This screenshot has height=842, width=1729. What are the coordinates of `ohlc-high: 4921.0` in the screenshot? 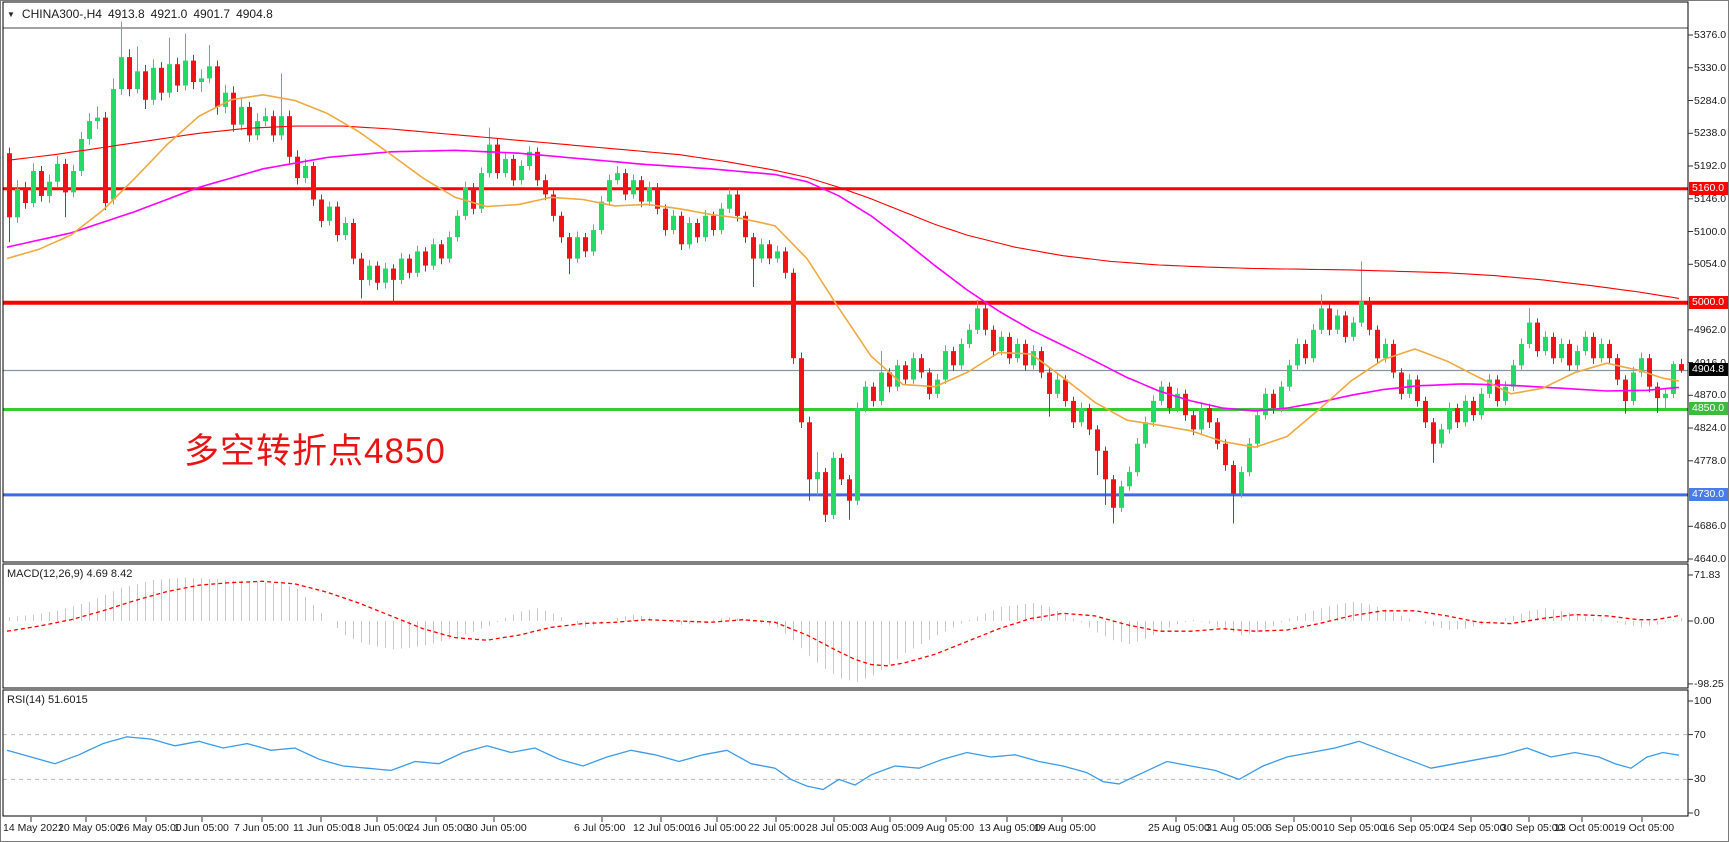 It's located at (169, 14).